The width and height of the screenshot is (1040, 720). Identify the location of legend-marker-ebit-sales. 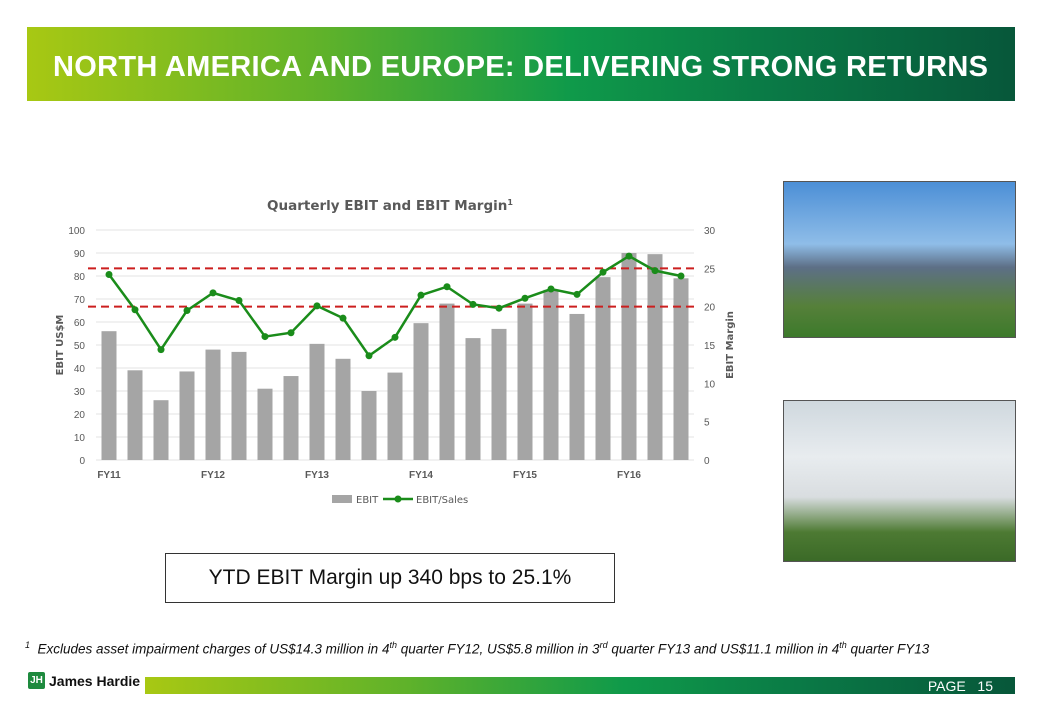
(398, 499).